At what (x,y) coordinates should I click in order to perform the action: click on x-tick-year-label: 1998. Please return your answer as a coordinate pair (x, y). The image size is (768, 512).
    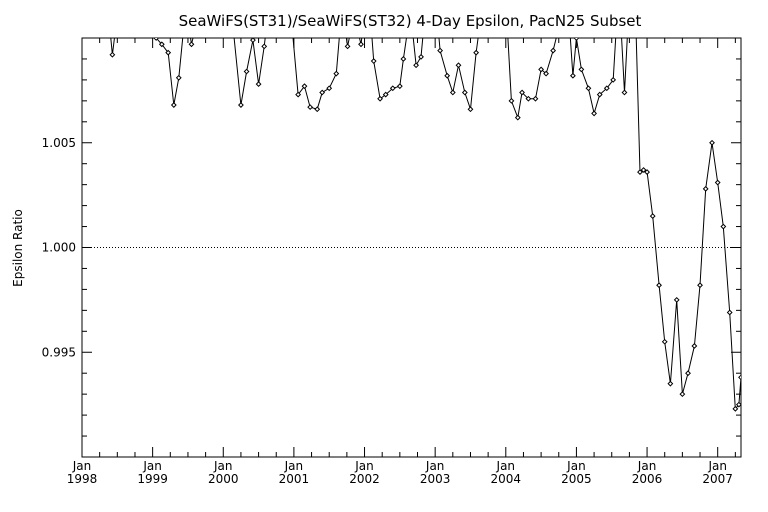
    Looking at the image, I should click on (82, 479).